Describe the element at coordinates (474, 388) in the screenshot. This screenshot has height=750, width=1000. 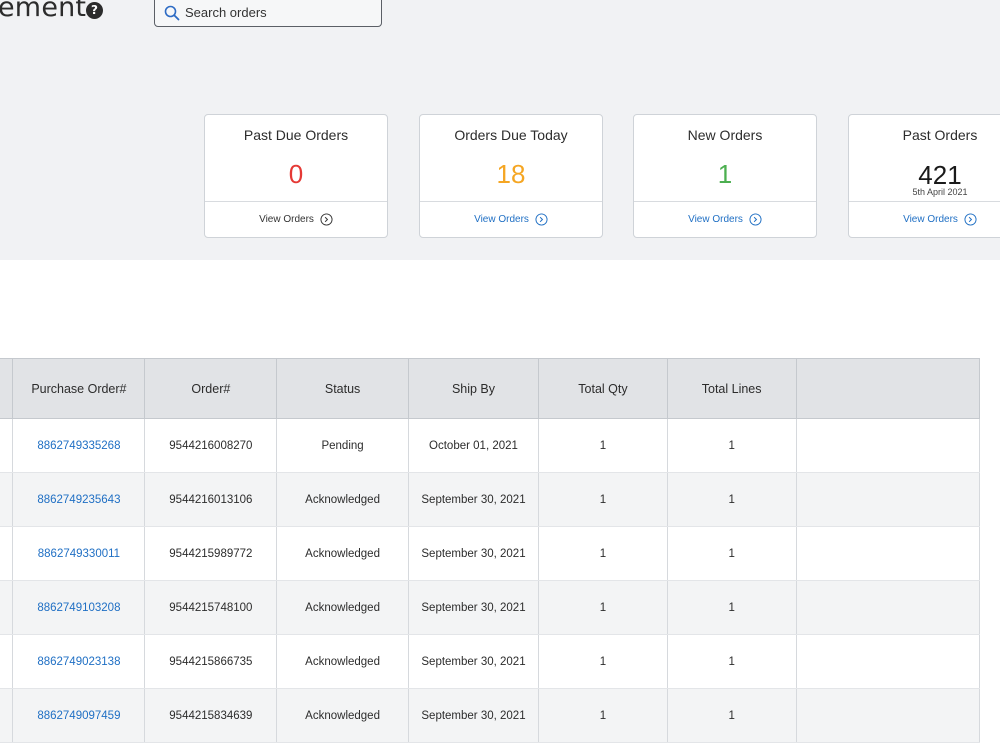
I see `col-header-ship-by: Ship By` at that location.